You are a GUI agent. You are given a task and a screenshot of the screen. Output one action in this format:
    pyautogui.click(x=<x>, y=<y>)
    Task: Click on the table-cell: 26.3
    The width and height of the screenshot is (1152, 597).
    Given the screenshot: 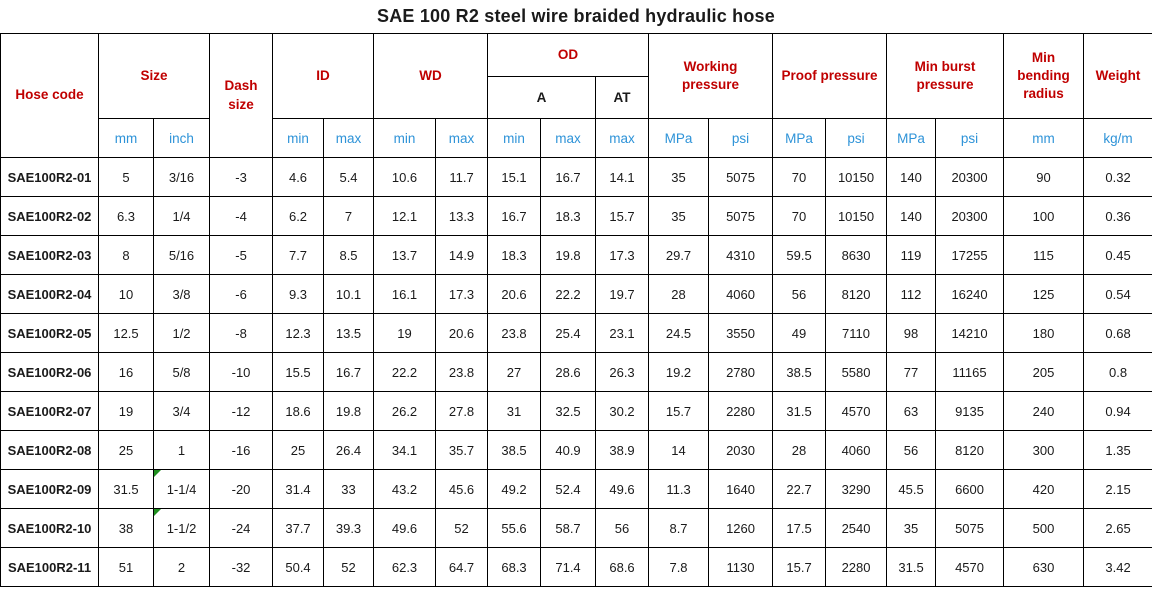 What is the action you would take?
    pyautogui.click(x=622, y=372)
    